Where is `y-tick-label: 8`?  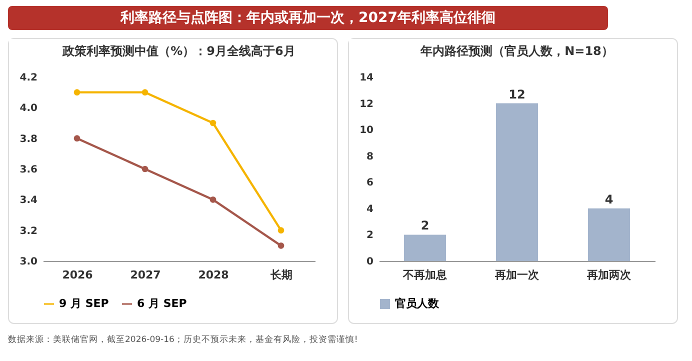 y-tick-label: 8 is located at coordinates (370, 156).